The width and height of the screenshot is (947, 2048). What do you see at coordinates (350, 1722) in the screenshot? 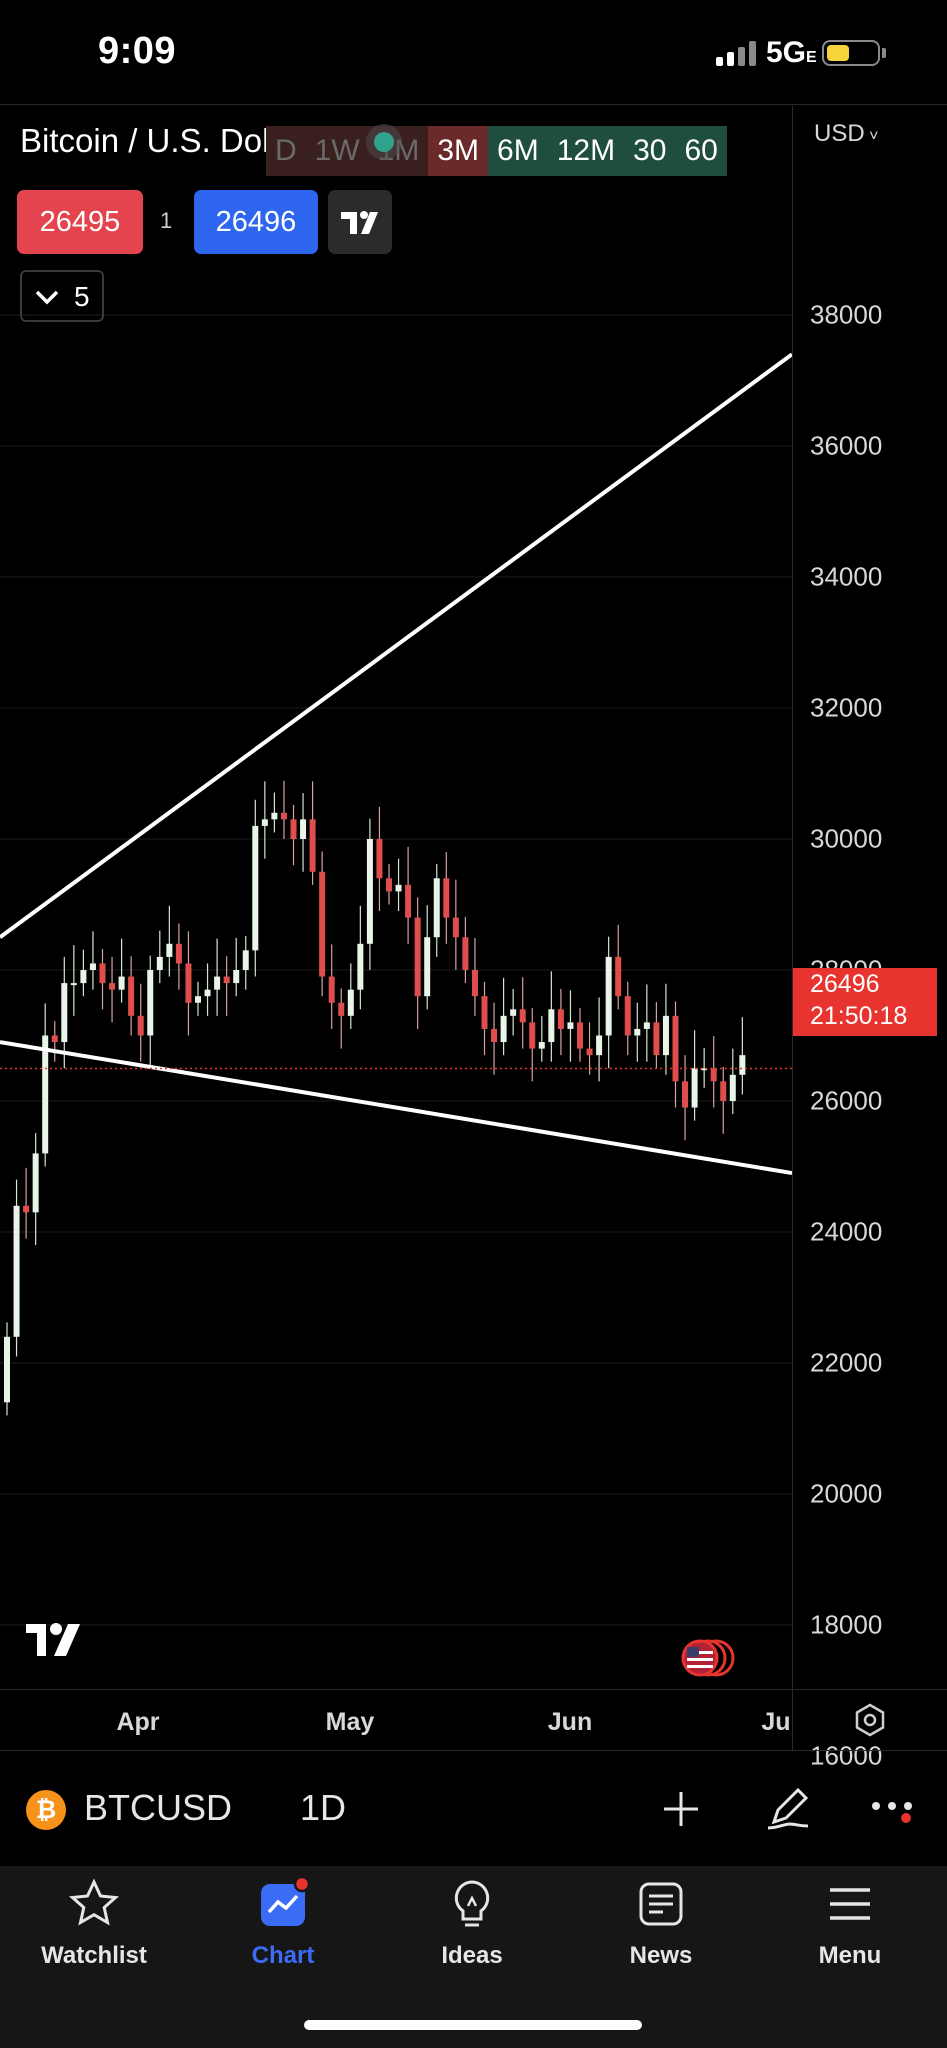
I see `date-label: May` at bounding box center [350, 1722].